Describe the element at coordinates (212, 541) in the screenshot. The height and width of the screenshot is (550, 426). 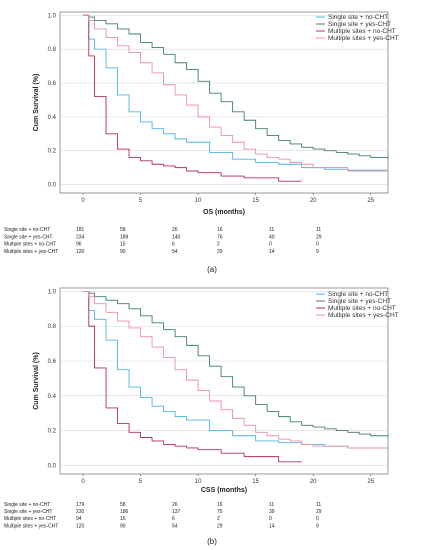
I see `panel-caption: (b)` at that location.